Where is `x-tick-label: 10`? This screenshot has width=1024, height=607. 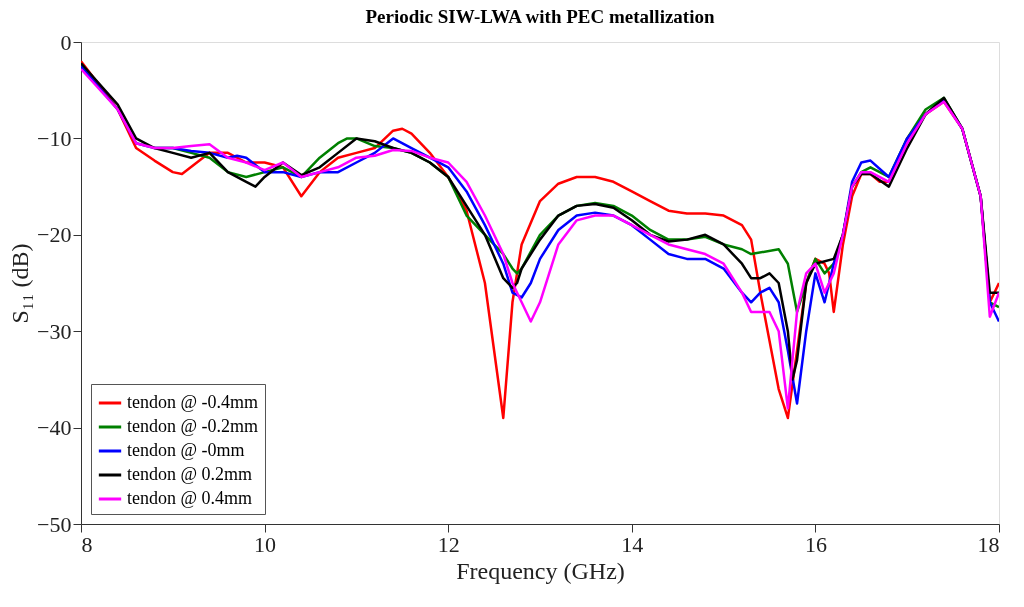 x-tick-label: 10 is located at coordinates (265, 544).